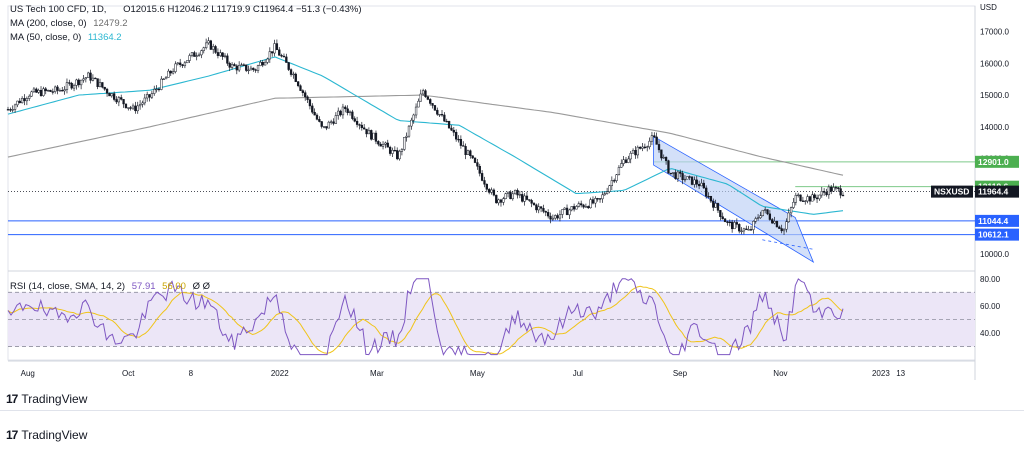 This screenshot has width=1024, height=453. Describe the element at coordinates (174, 286) in the screenshot. I see `rsi-sma-value: 56.00` at that location.